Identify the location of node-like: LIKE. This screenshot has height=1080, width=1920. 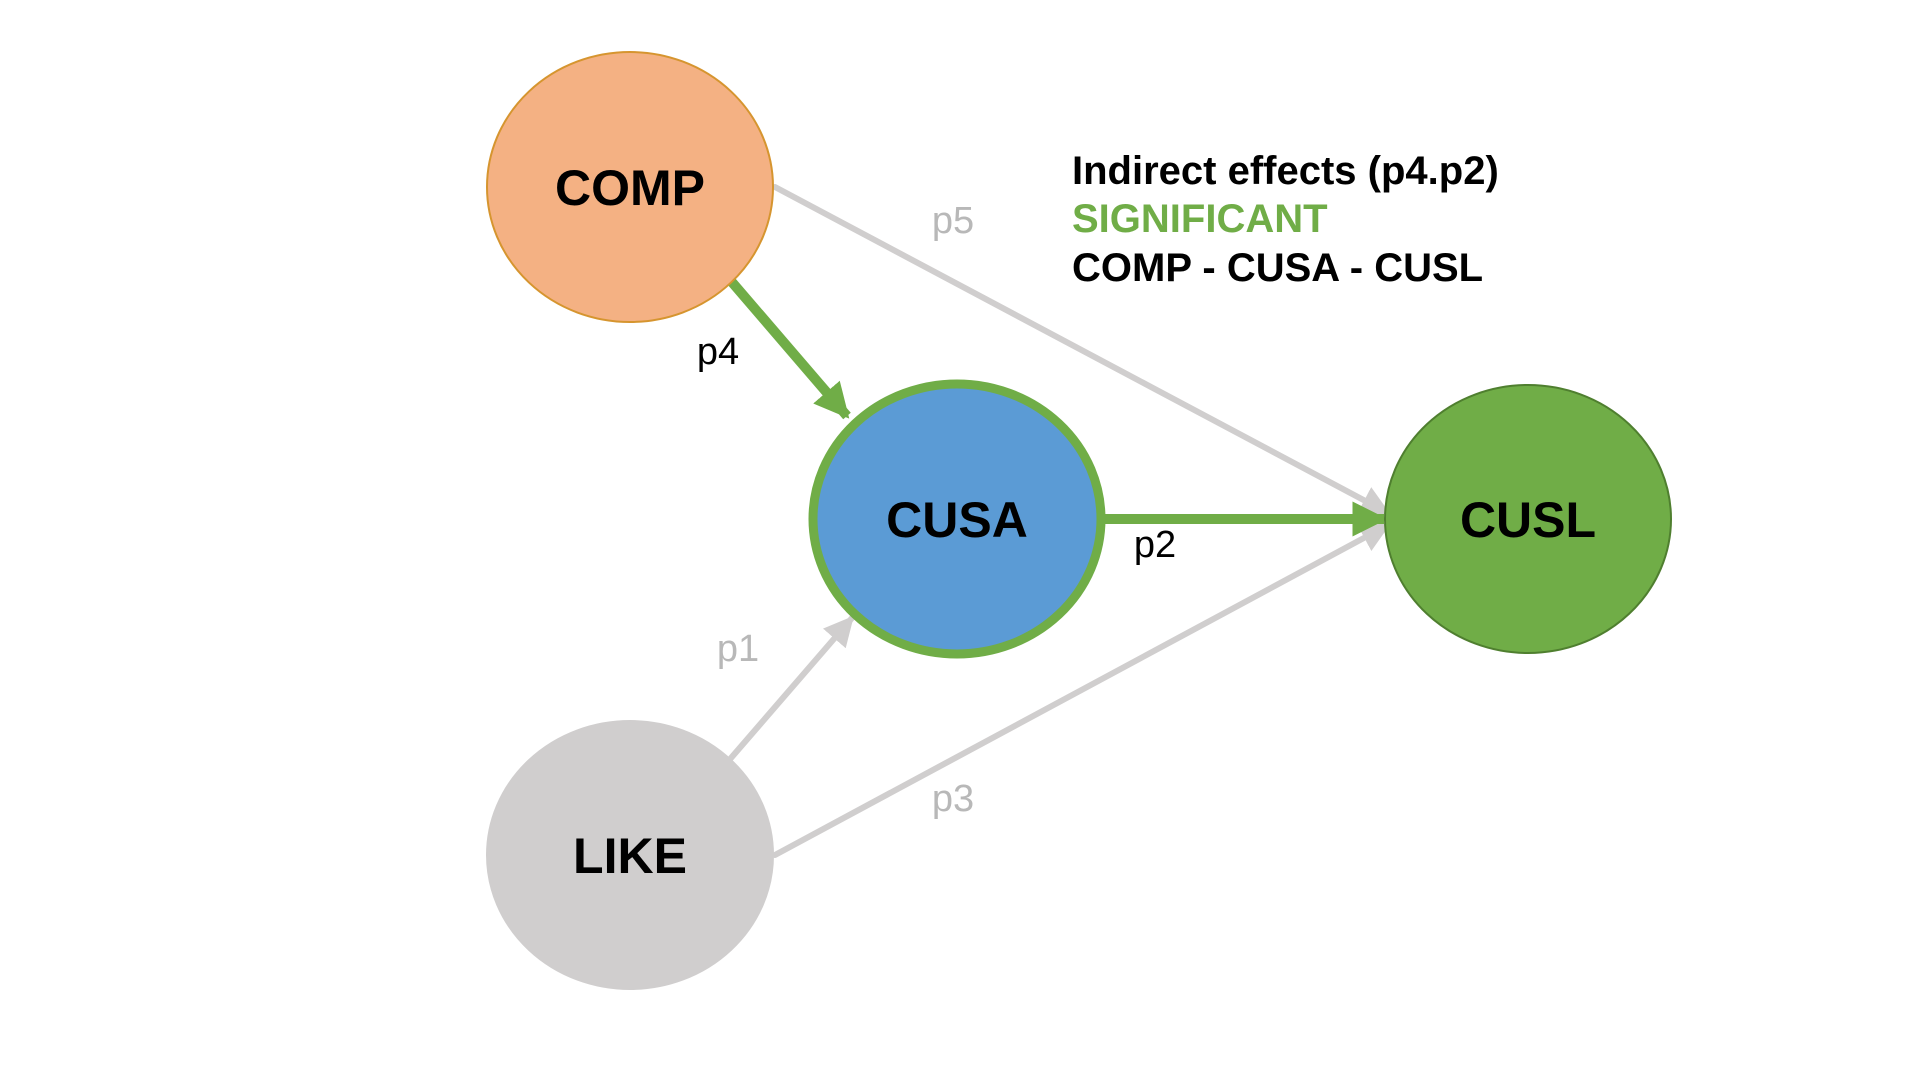
(630, 855).